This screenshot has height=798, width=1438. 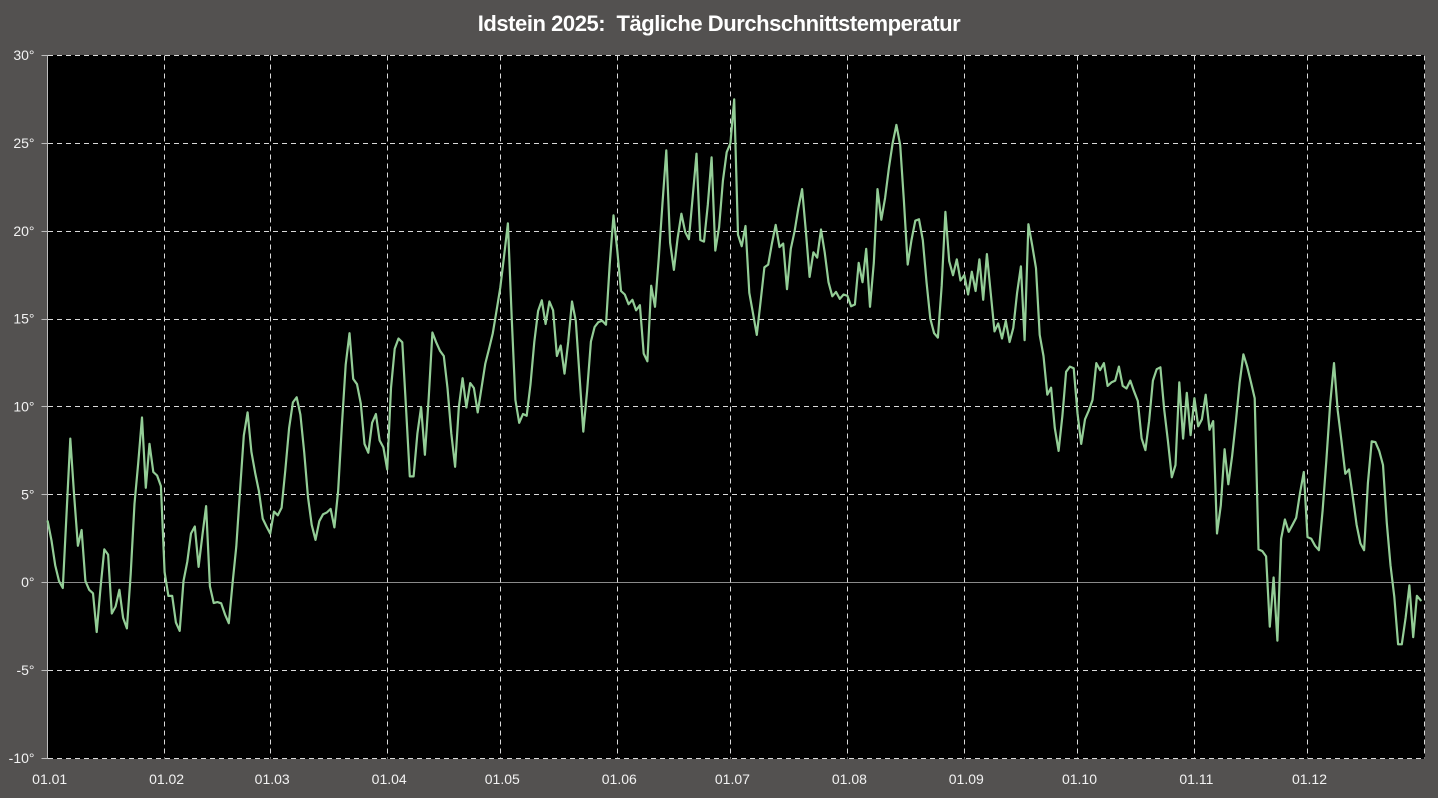 I want to click on svg-text: 01.02, so click(x=166, y=779).